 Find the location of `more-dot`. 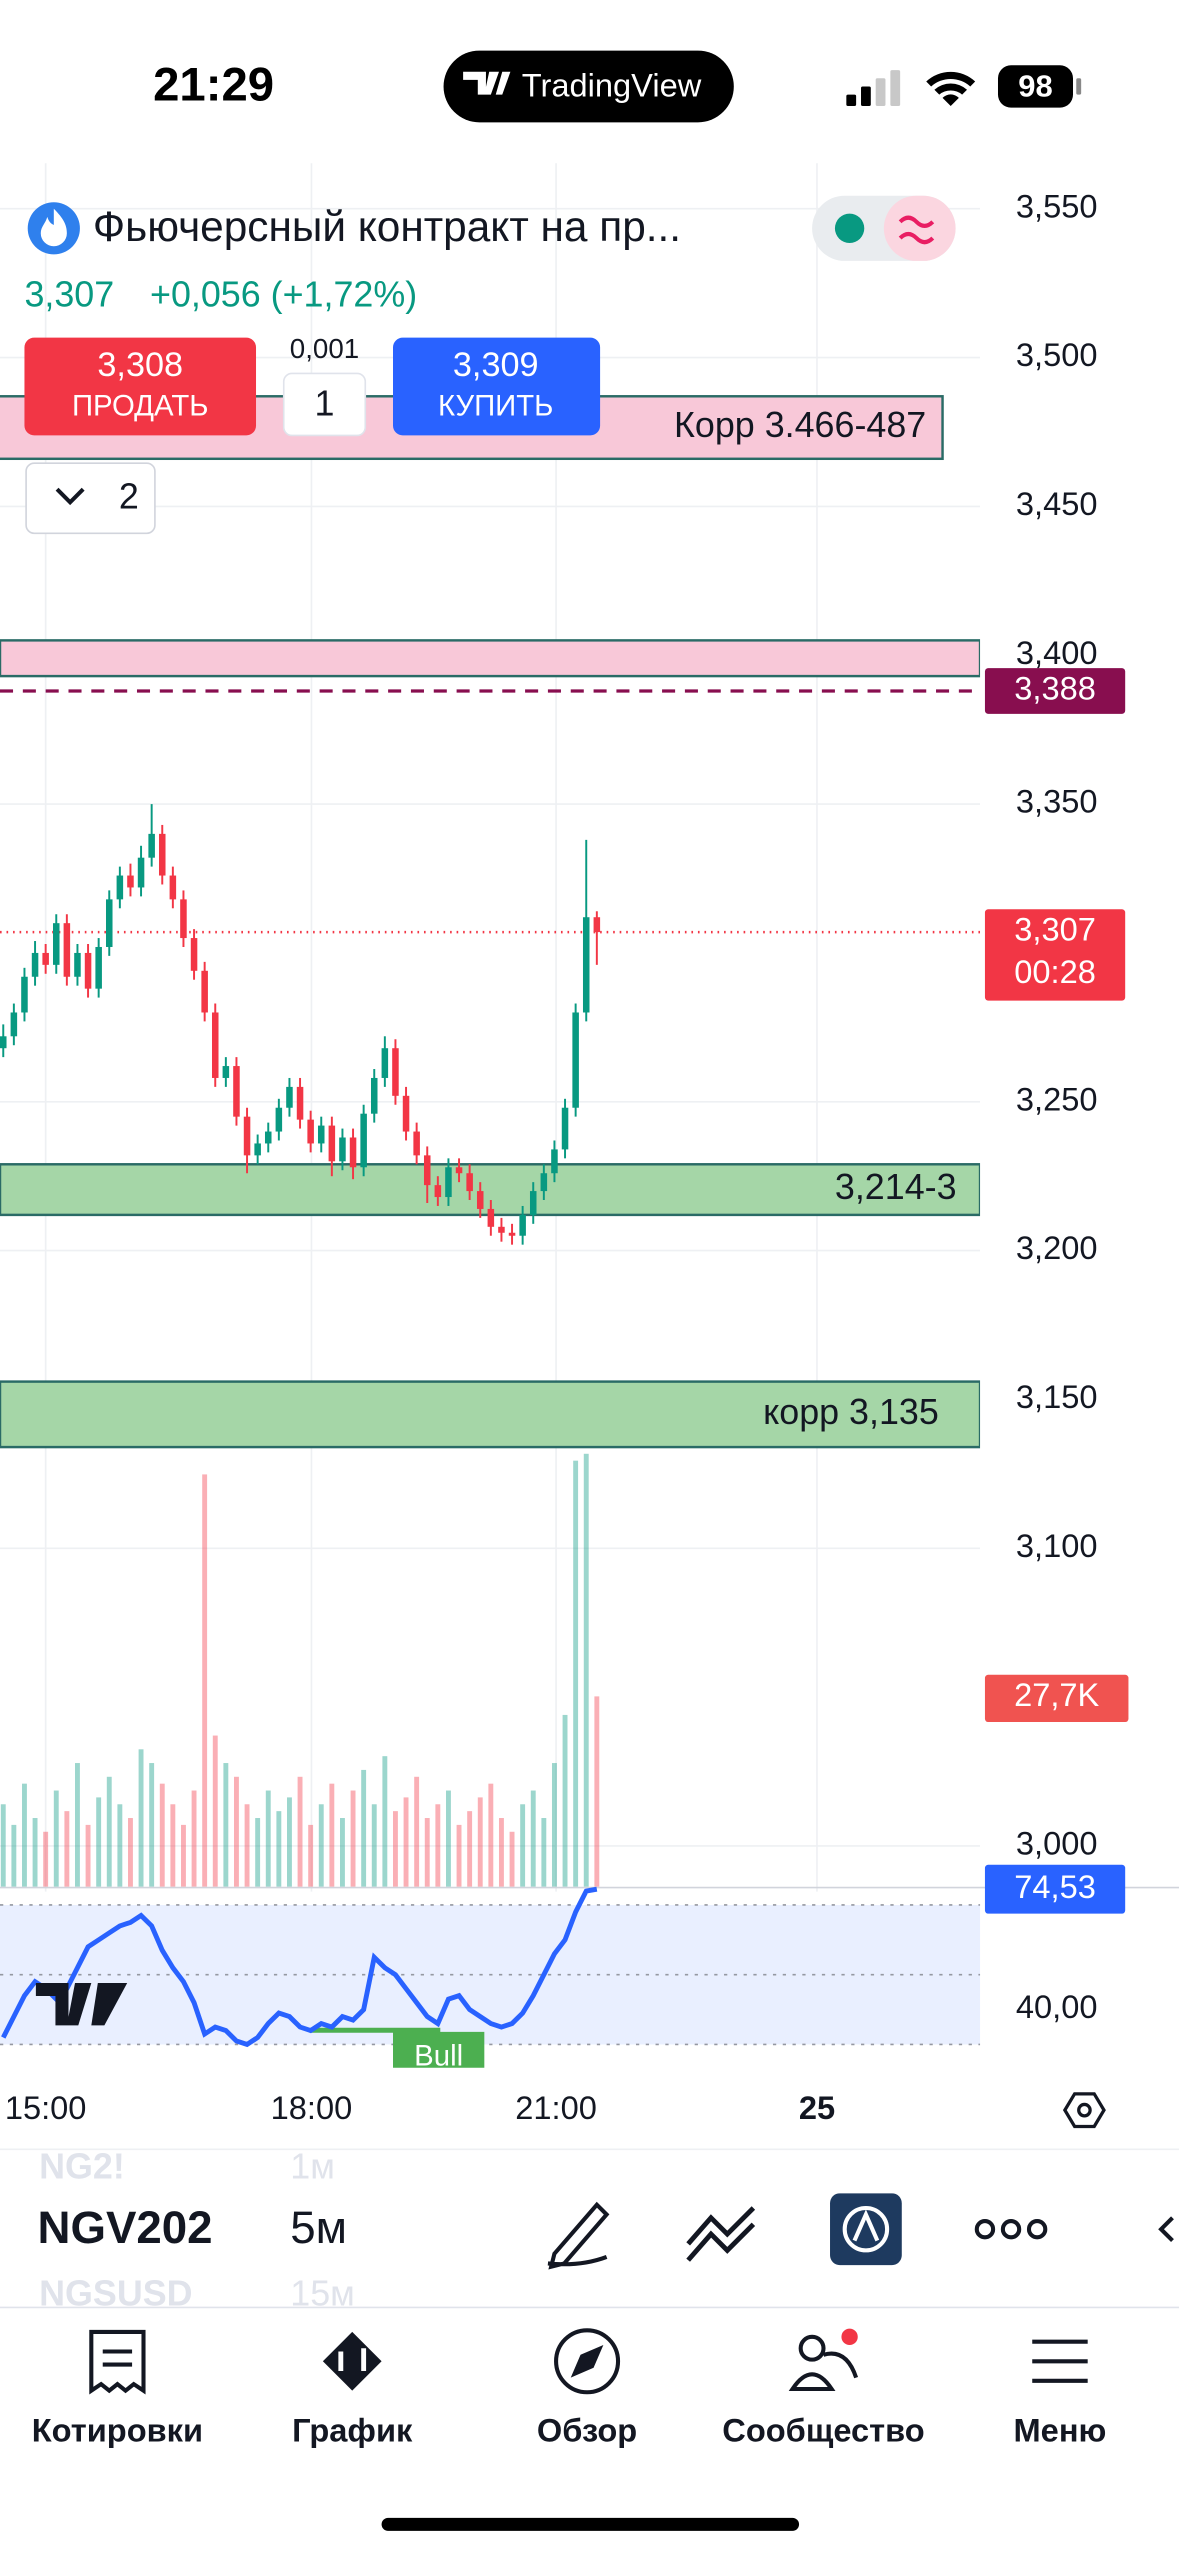

more-dot is located at coordinates (985, 2229).